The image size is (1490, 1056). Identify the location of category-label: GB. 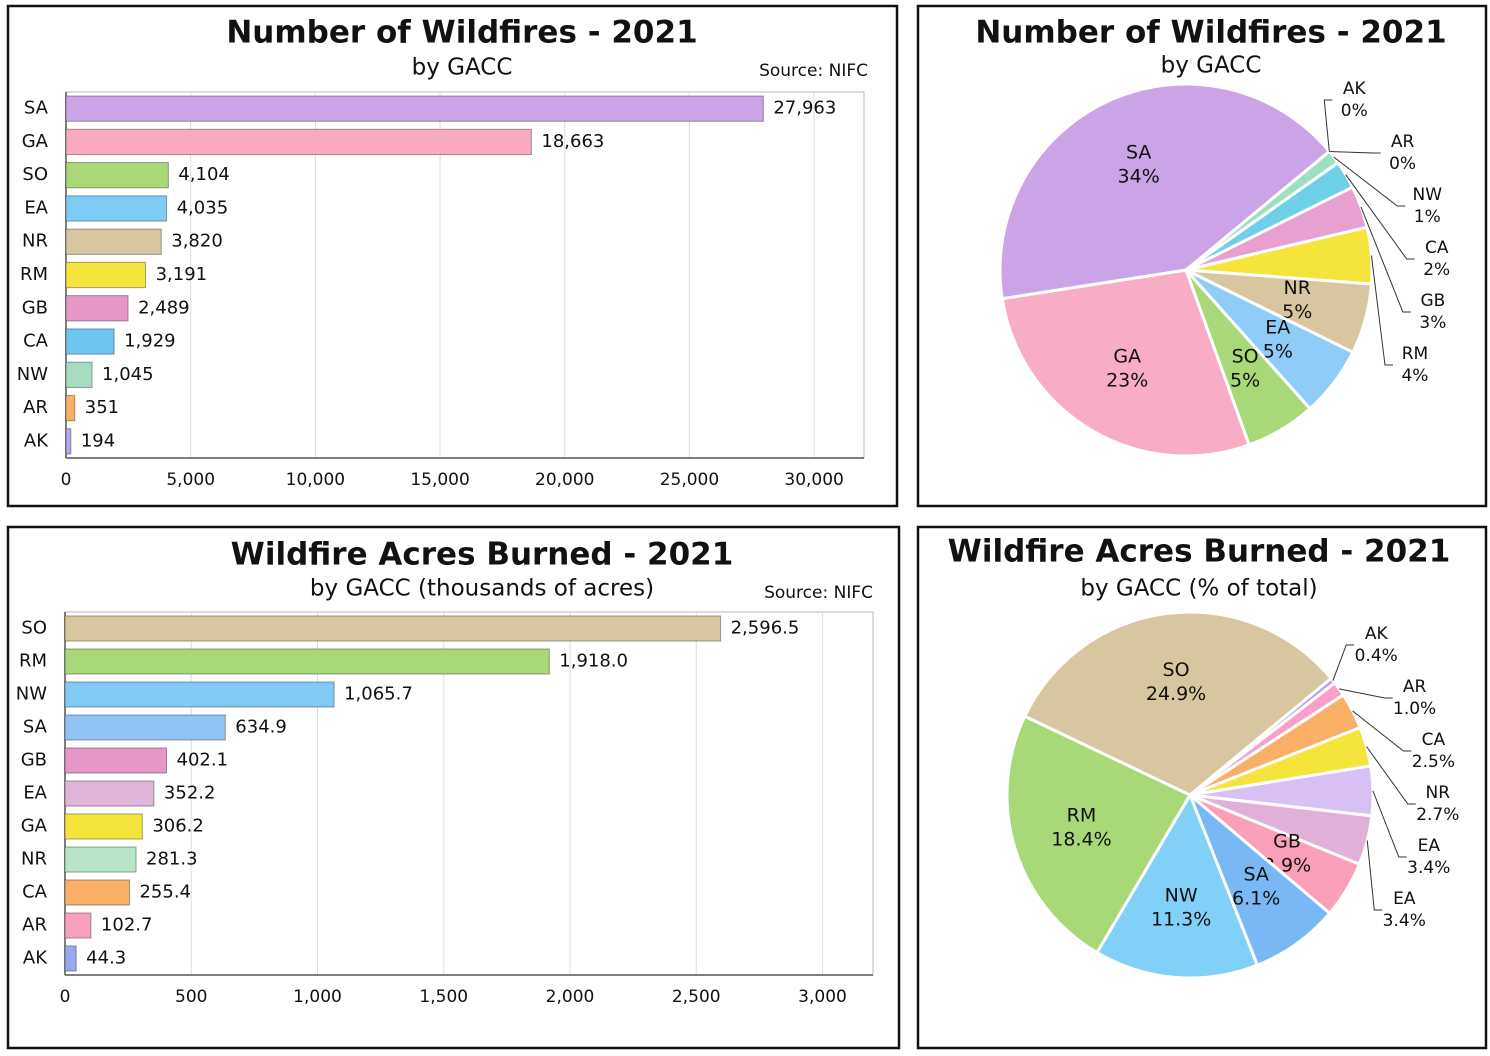
(35, 307).